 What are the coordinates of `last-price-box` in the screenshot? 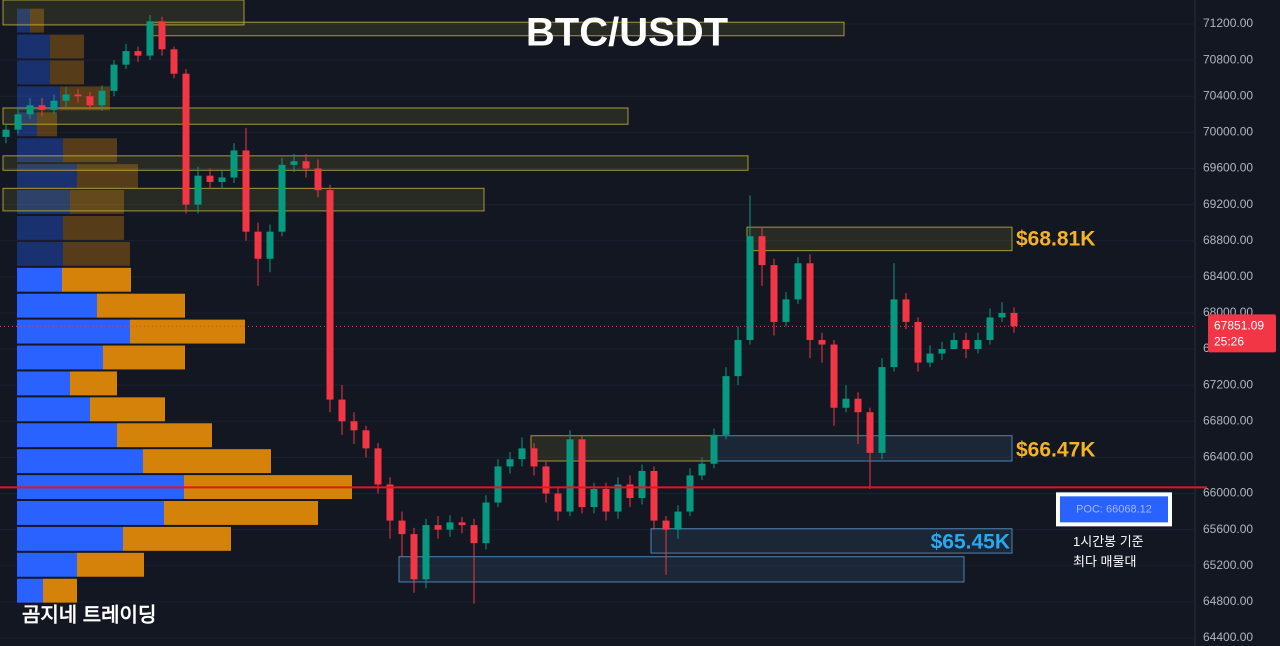 It's located at (1242, 333).